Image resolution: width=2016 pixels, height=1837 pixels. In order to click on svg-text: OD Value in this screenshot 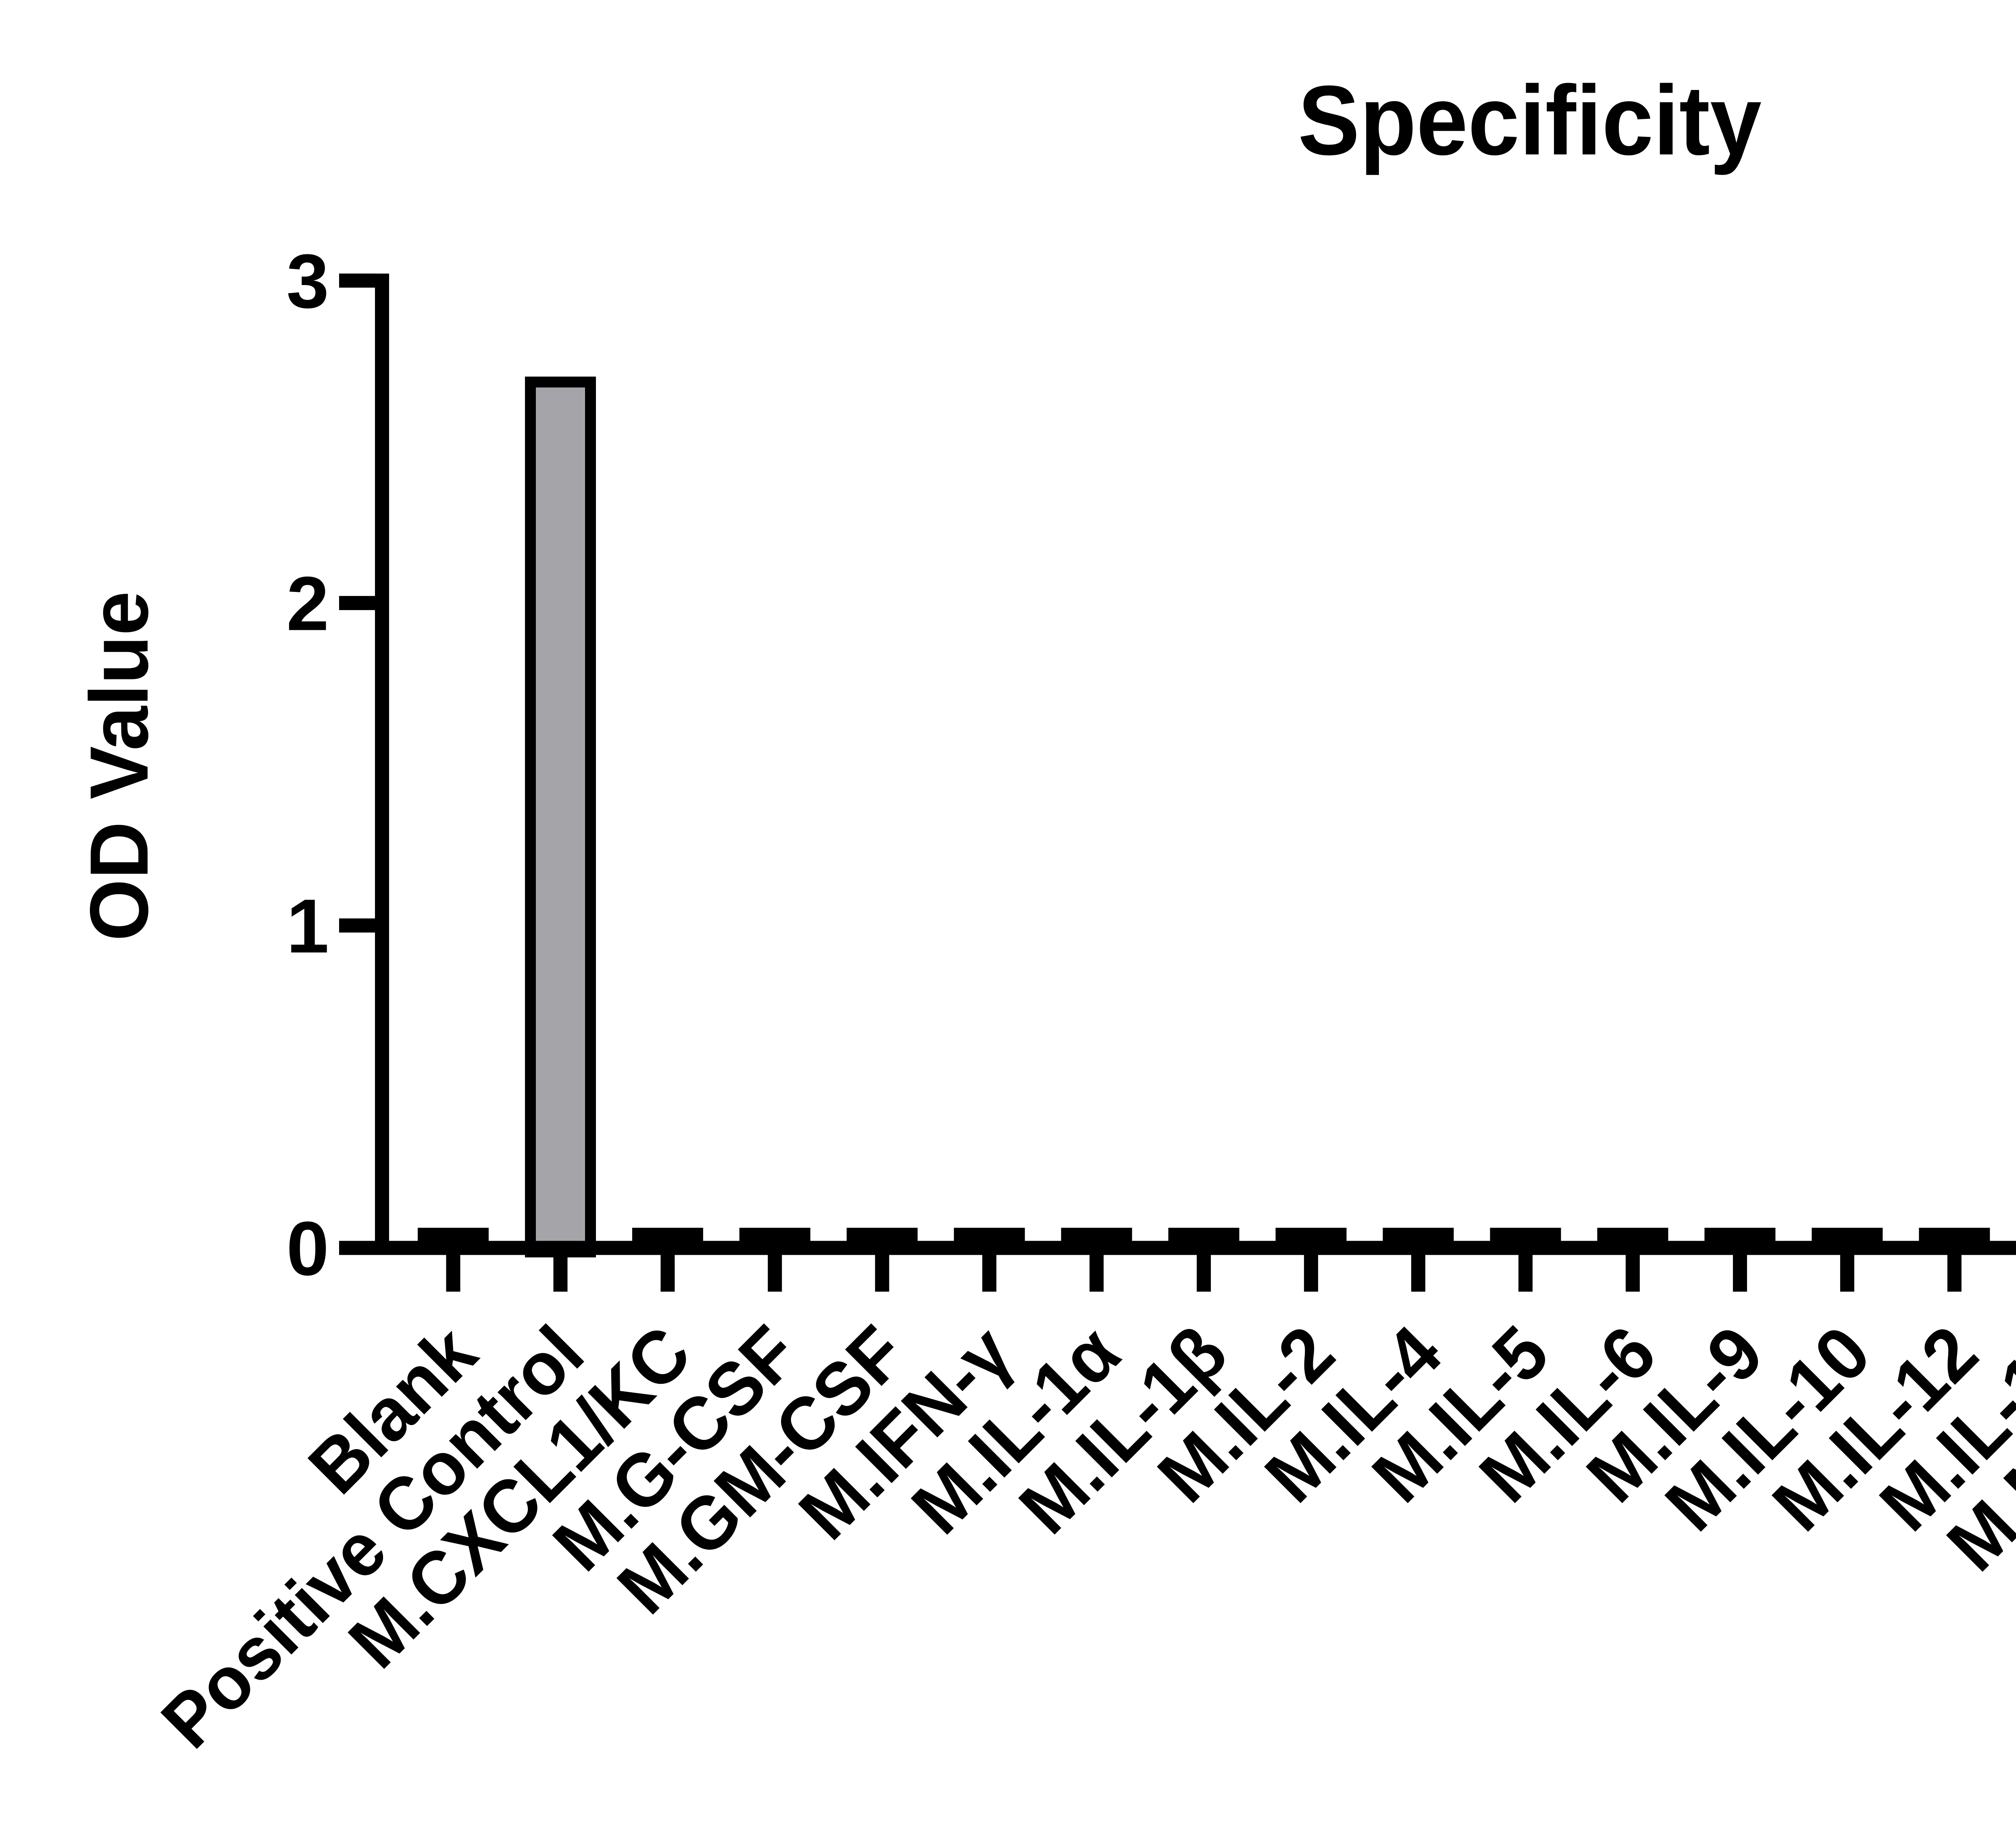, I will do `click(119, 766)`.